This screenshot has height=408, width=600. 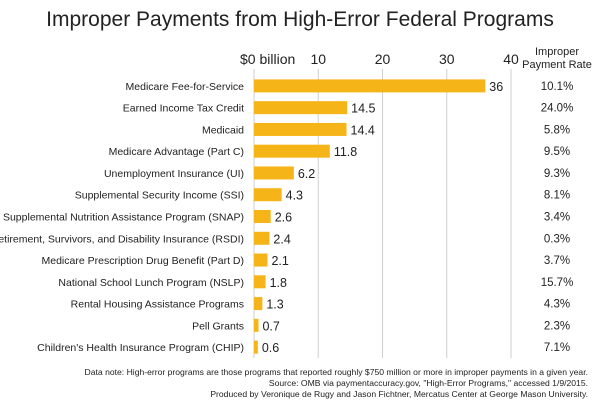 What do you see at coordinates (159, 196) in the screenshot?
I see `category-label: Supplemental Security Income (SSI)` at bounding box center [159, 196].